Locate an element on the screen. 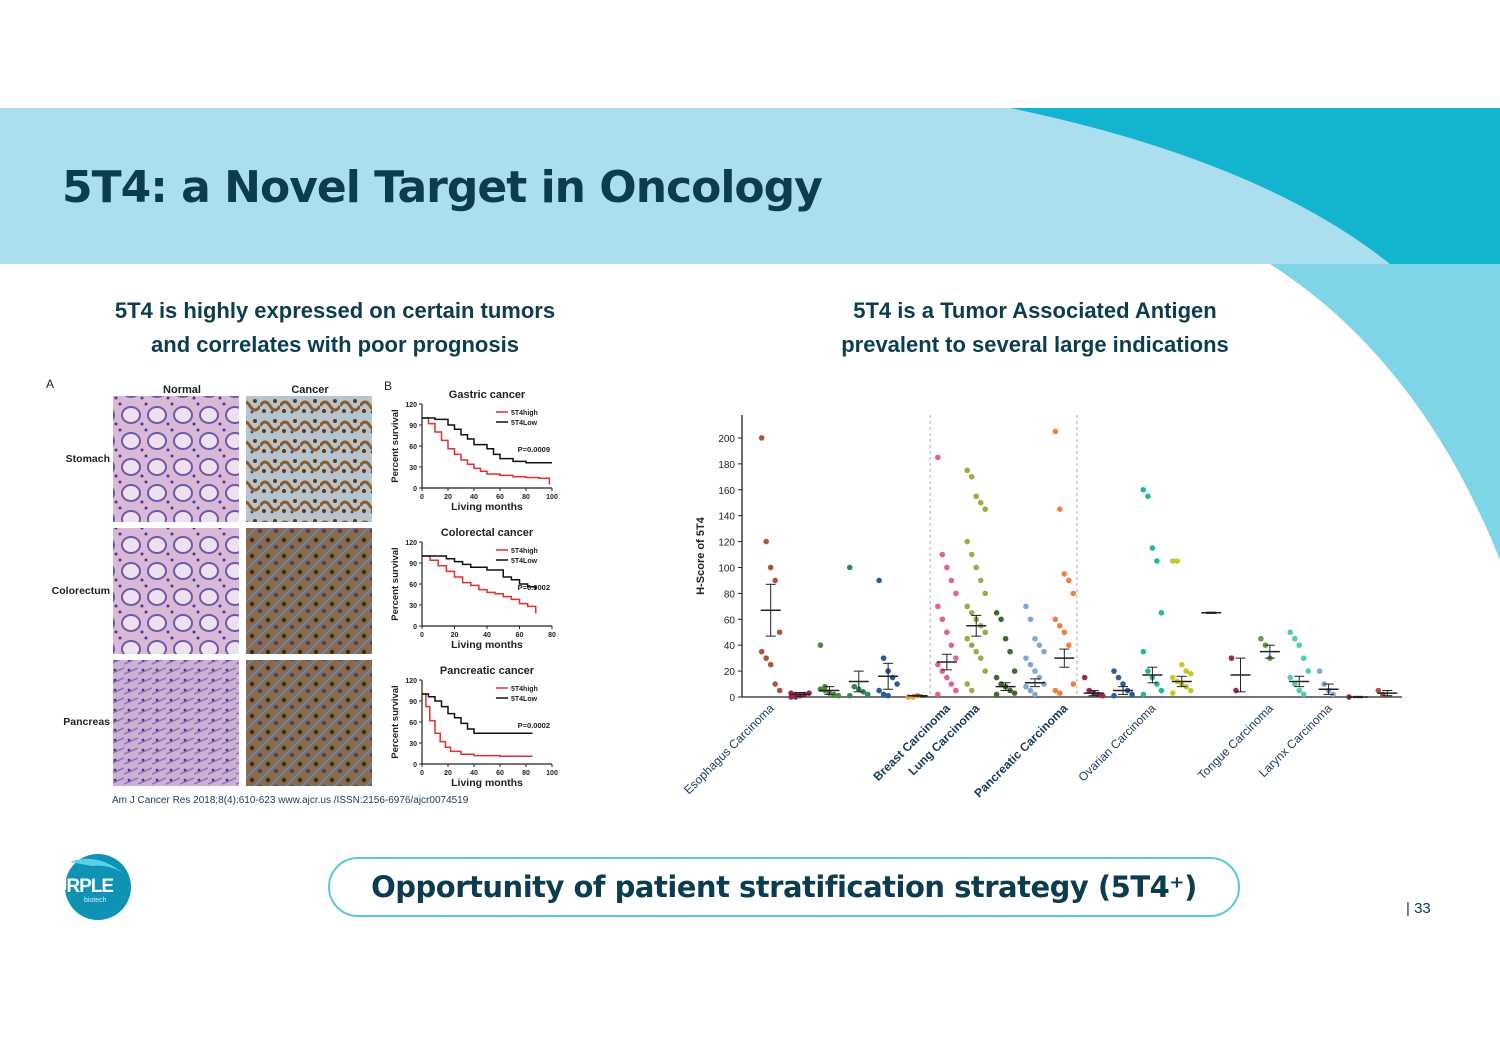  page-number: | 33 is located at coordinates (1418, 908).